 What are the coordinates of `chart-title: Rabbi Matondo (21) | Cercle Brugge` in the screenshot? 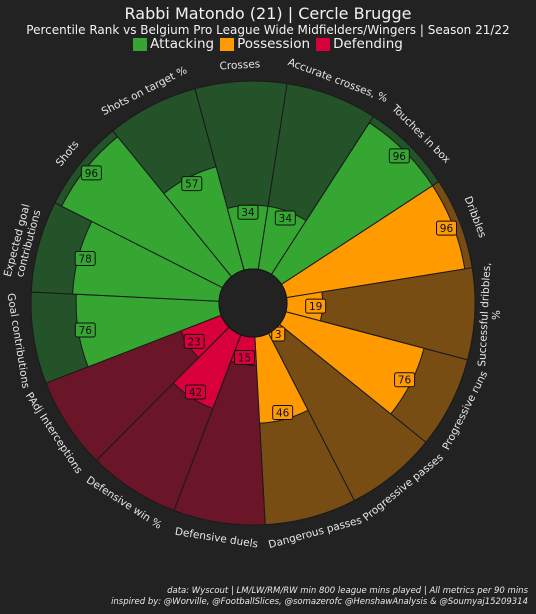 It's located at (268, 13).